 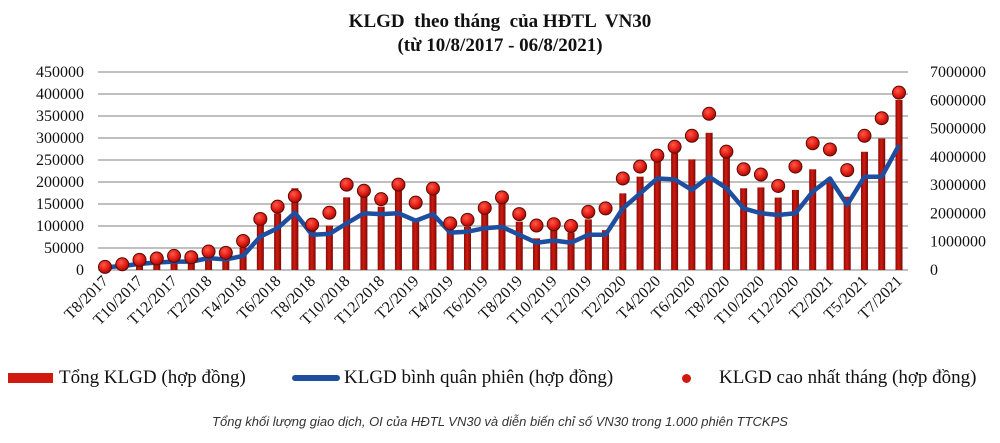 I want to click on y-left-tick-label: 150000, so click(x=60, y=204).